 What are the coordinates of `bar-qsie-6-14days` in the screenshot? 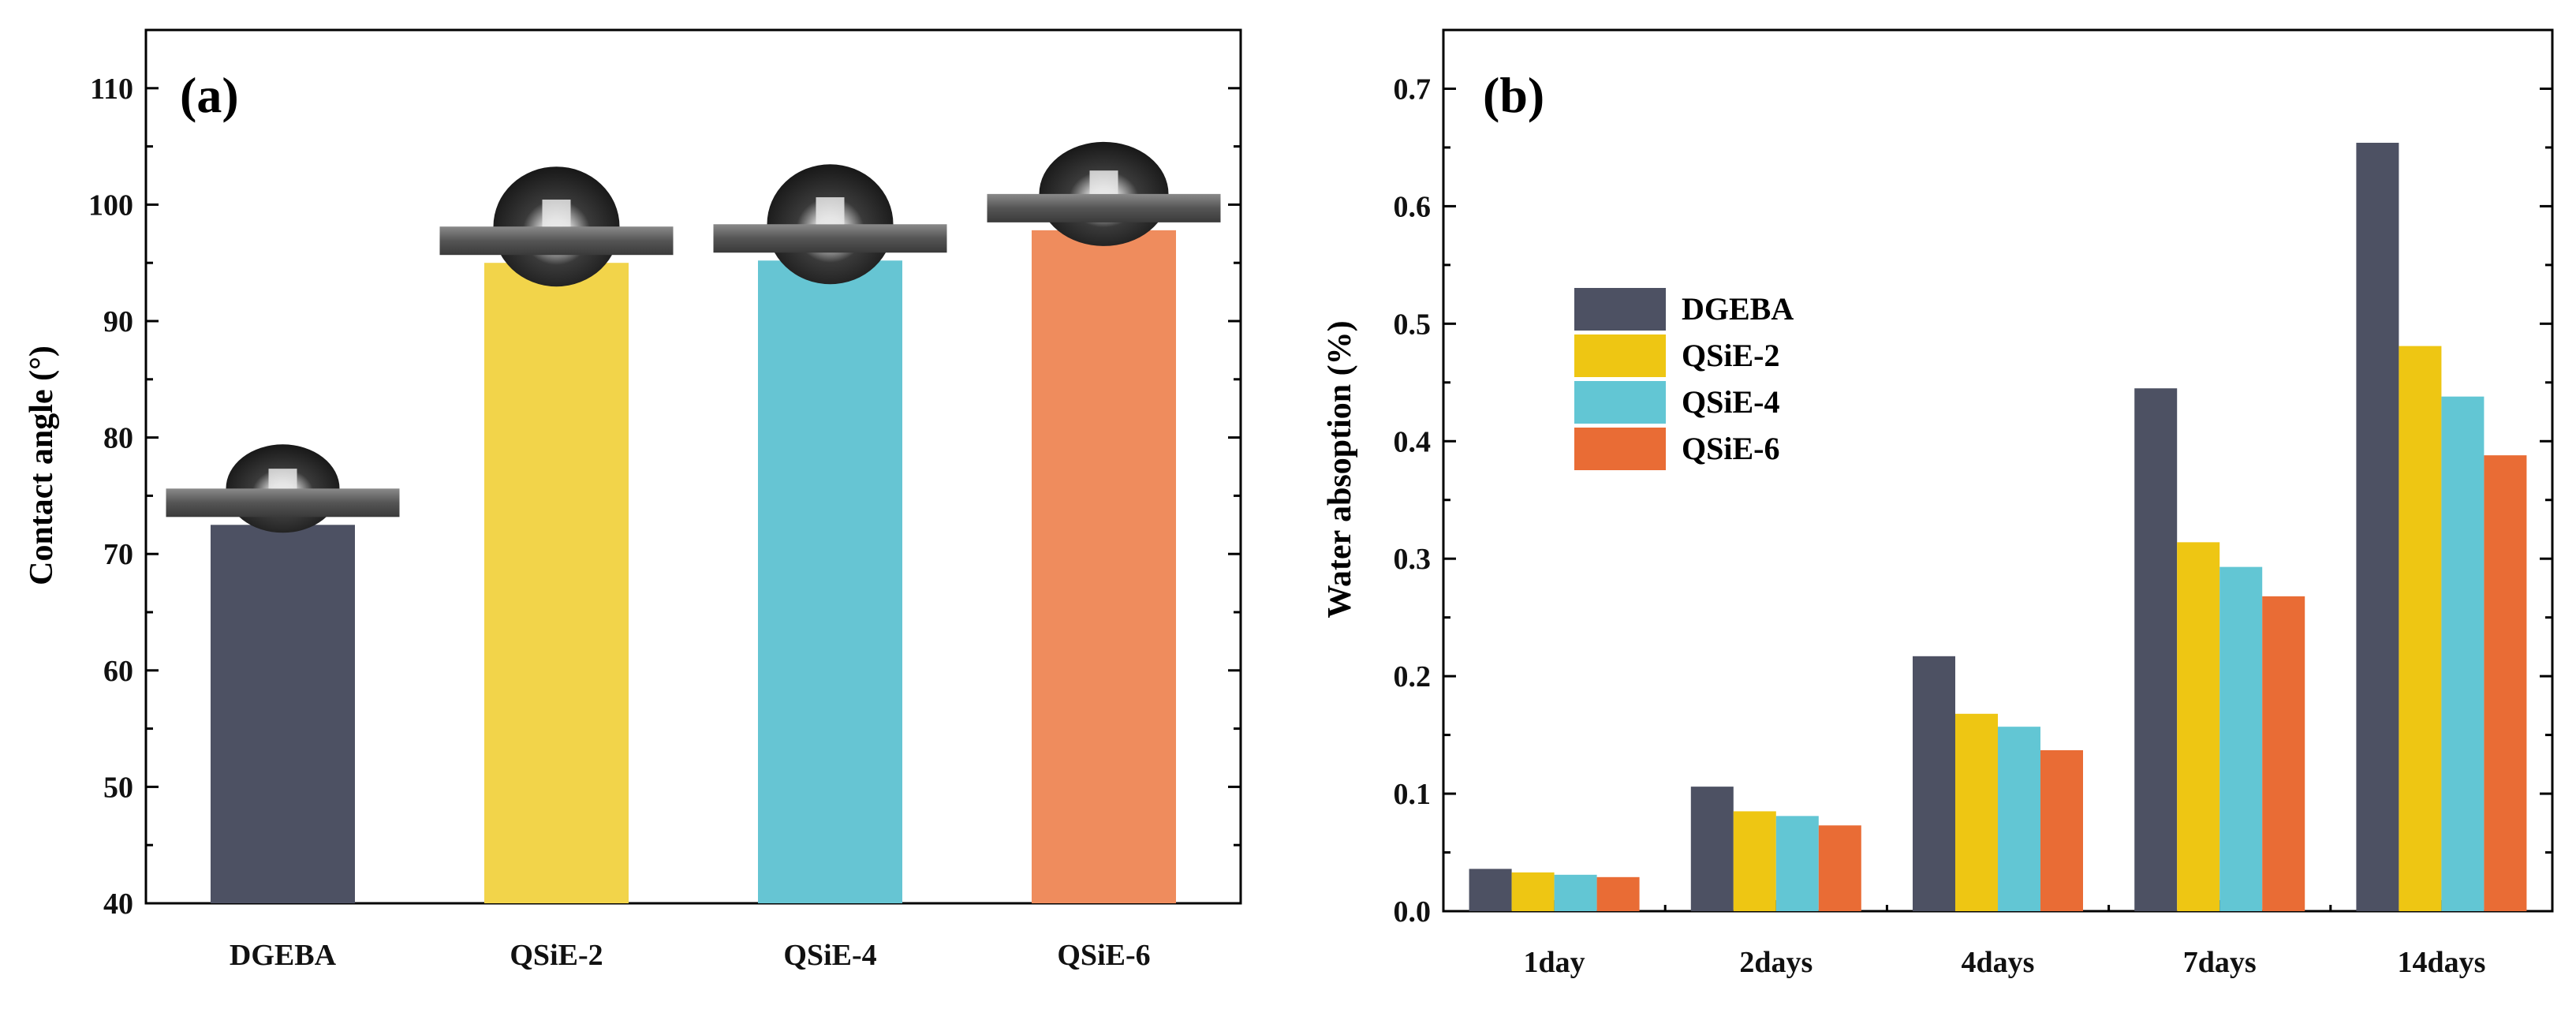 It's located at (2505, 683).